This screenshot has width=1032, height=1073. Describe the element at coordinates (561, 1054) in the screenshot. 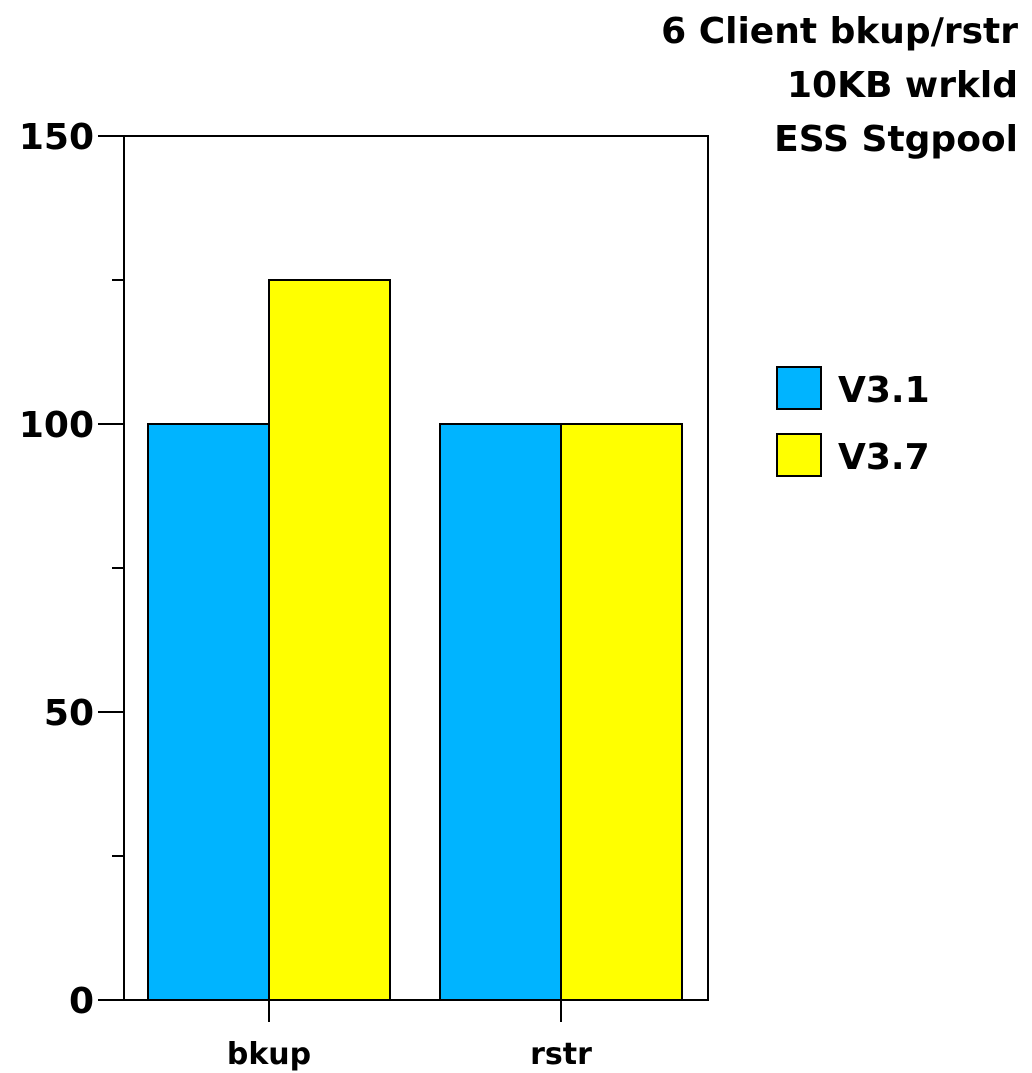

I see `x-tick-label-rstr: rstr` at that location.